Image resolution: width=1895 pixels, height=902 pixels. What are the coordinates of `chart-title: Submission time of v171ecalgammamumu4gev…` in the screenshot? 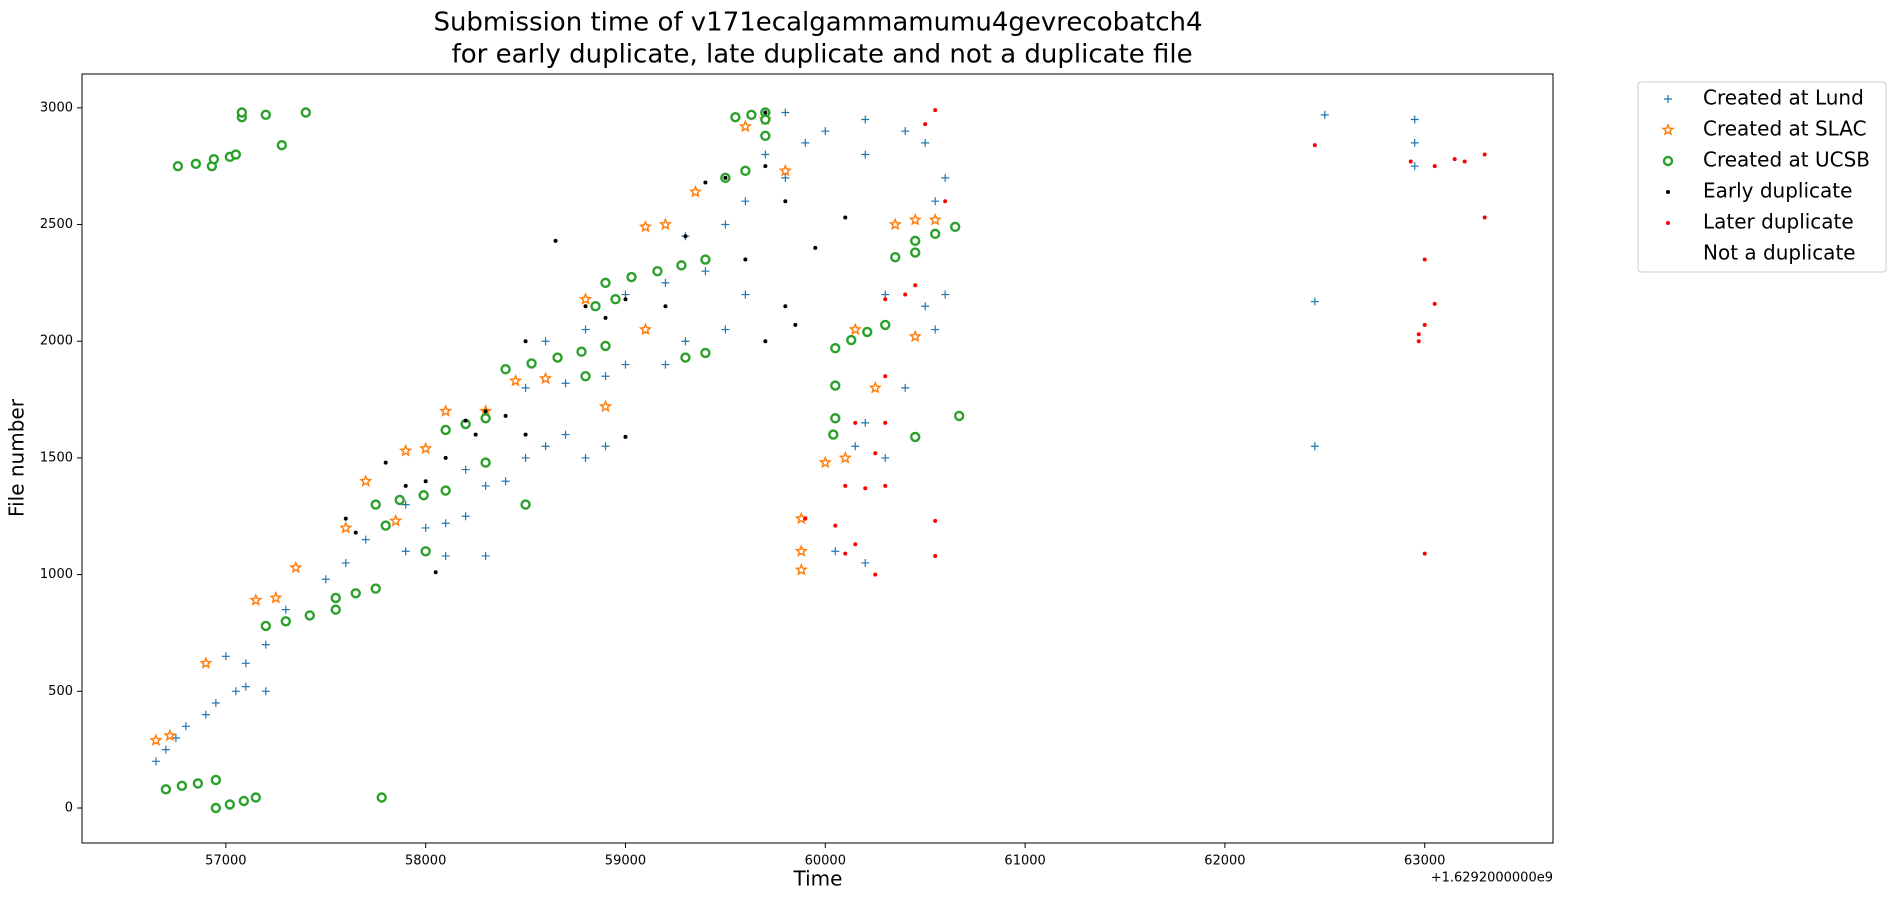 It's located at (817, 23).